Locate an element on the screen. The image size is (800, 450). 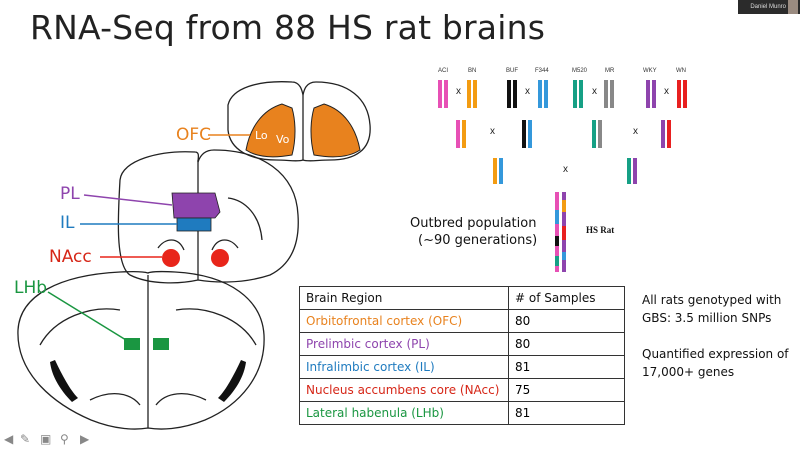
lhb-label: LHb is located at coordinates (31, 288).